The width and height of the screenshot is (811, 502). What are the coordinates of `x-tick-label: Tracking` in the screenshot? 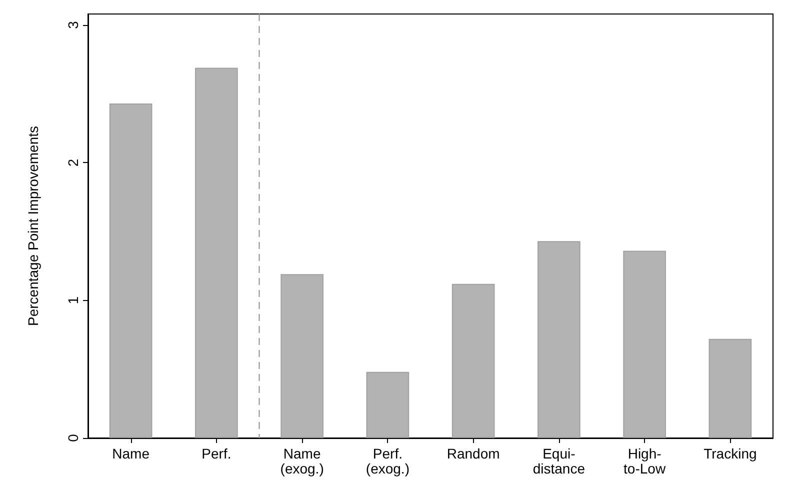 It's located at (730, 454).